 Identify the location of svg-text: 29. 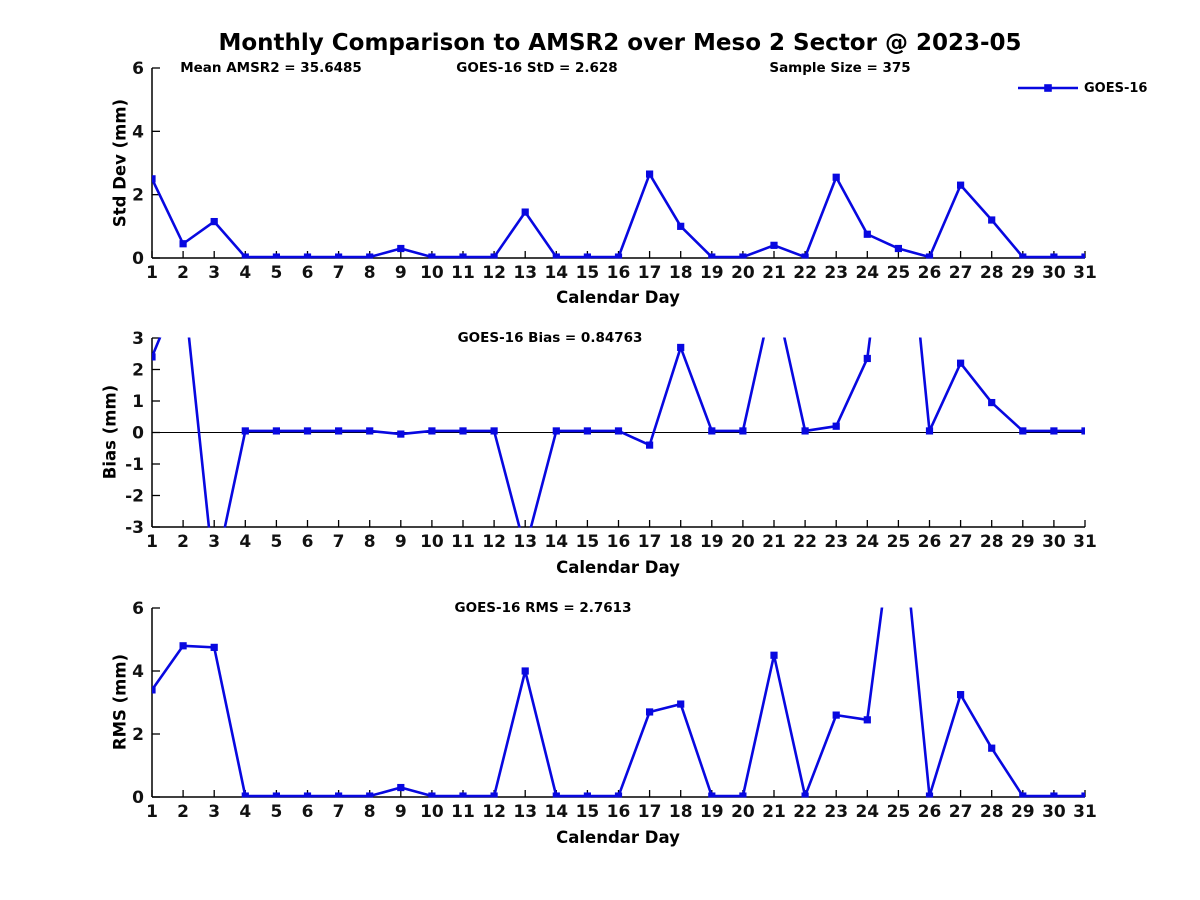
(1023, 273).